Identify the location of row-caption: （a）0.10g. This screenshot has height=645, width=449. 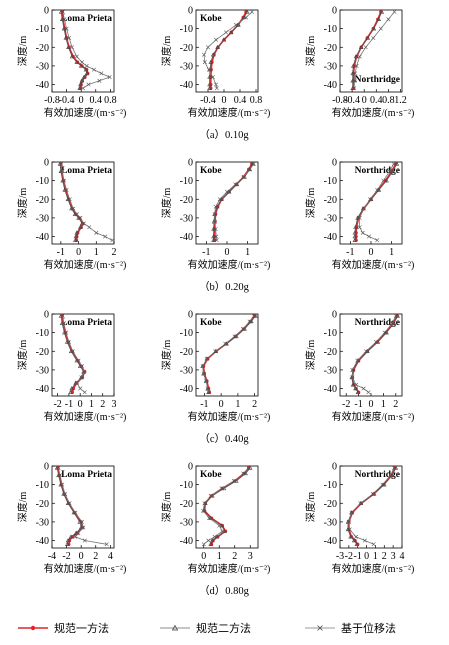
(224, 135).